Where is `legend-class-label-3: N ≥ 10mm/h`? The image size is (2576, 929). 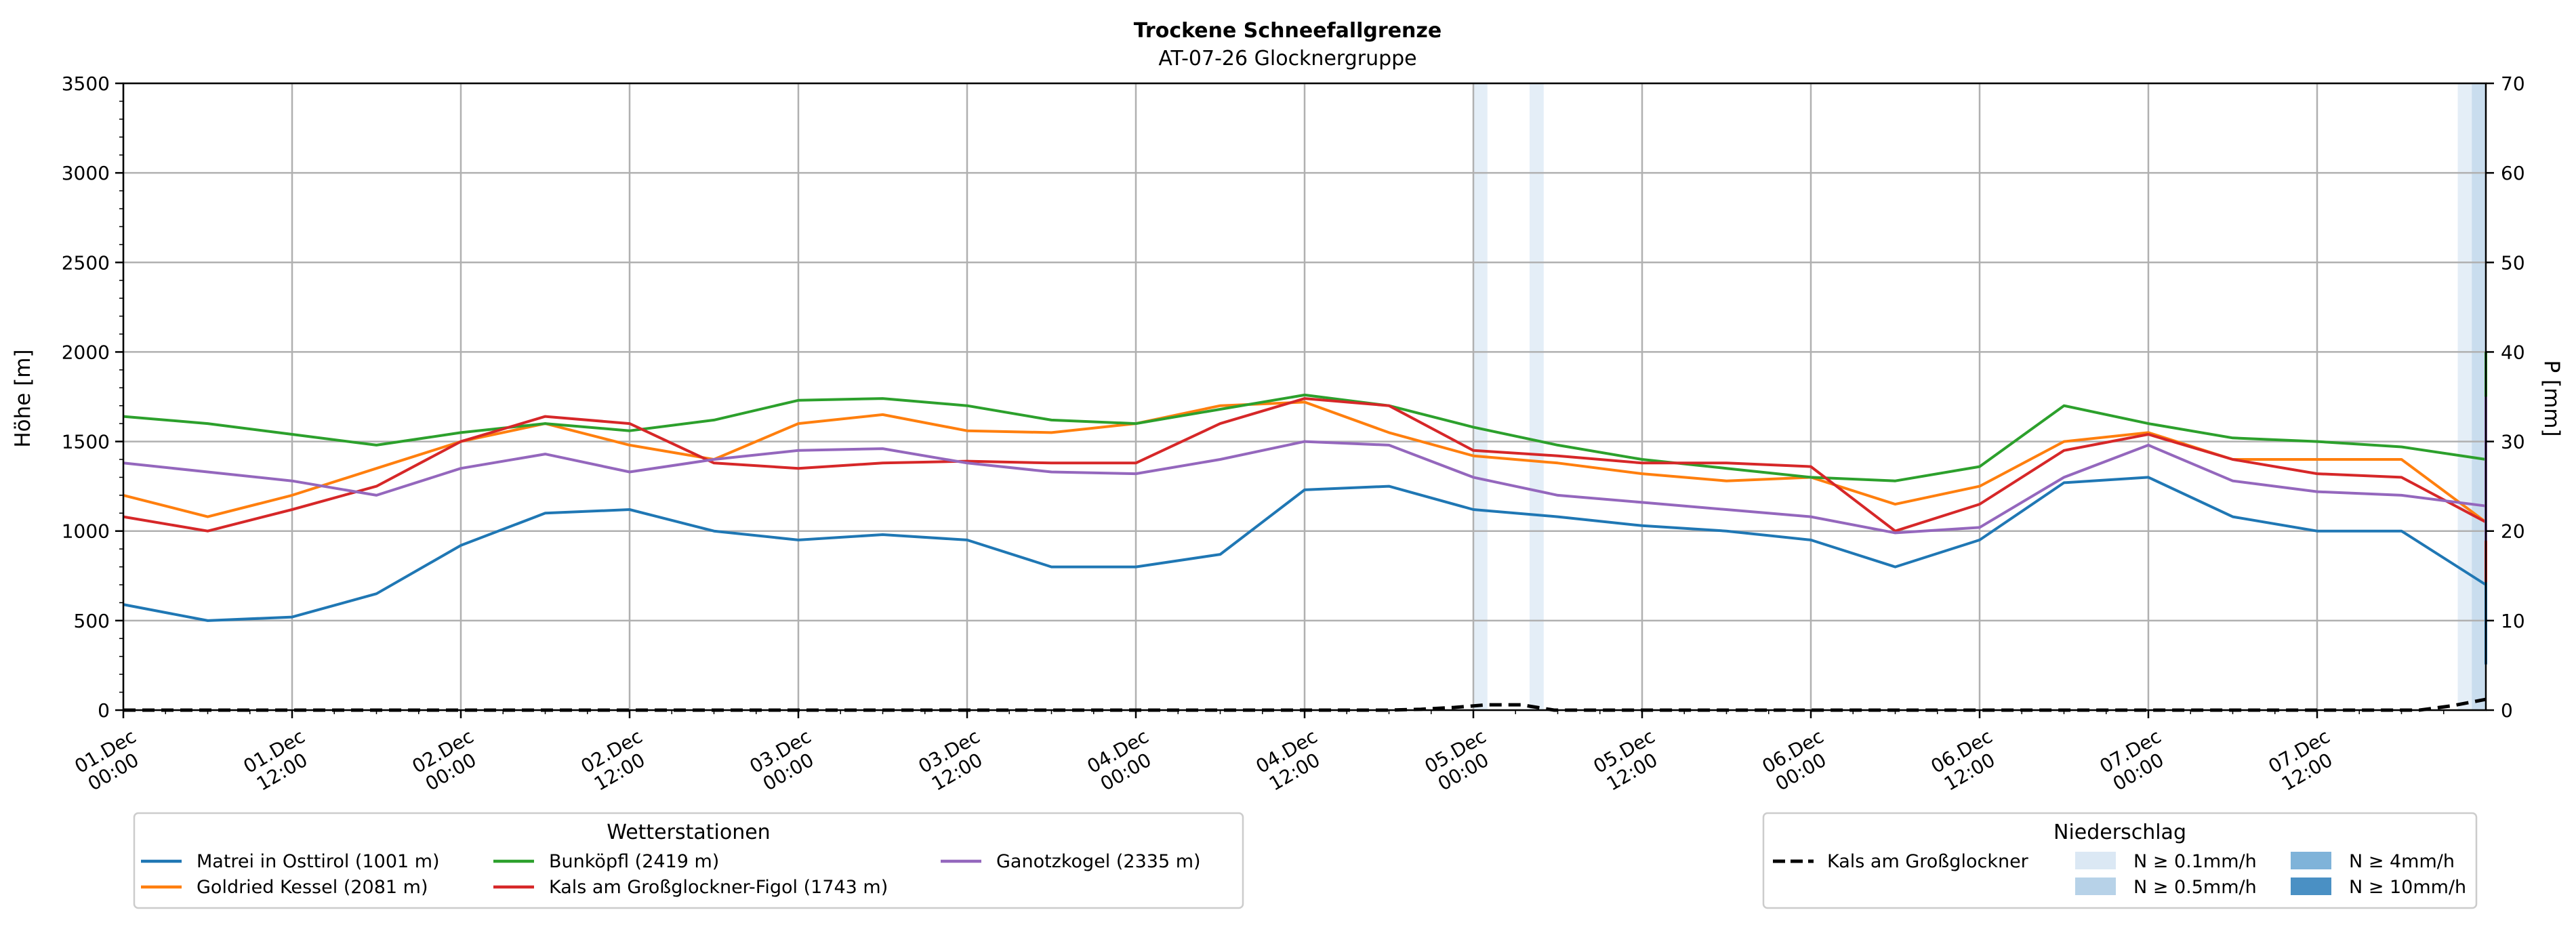 legend-class-label-3: N ≥ 10mm/h is located at coordinates (2407, 887).